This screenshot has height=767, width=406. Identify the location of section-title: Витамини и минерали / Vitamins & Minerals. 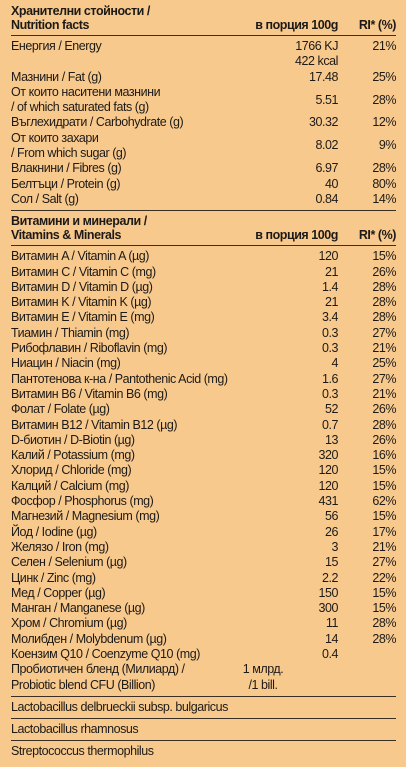
(119, 228).